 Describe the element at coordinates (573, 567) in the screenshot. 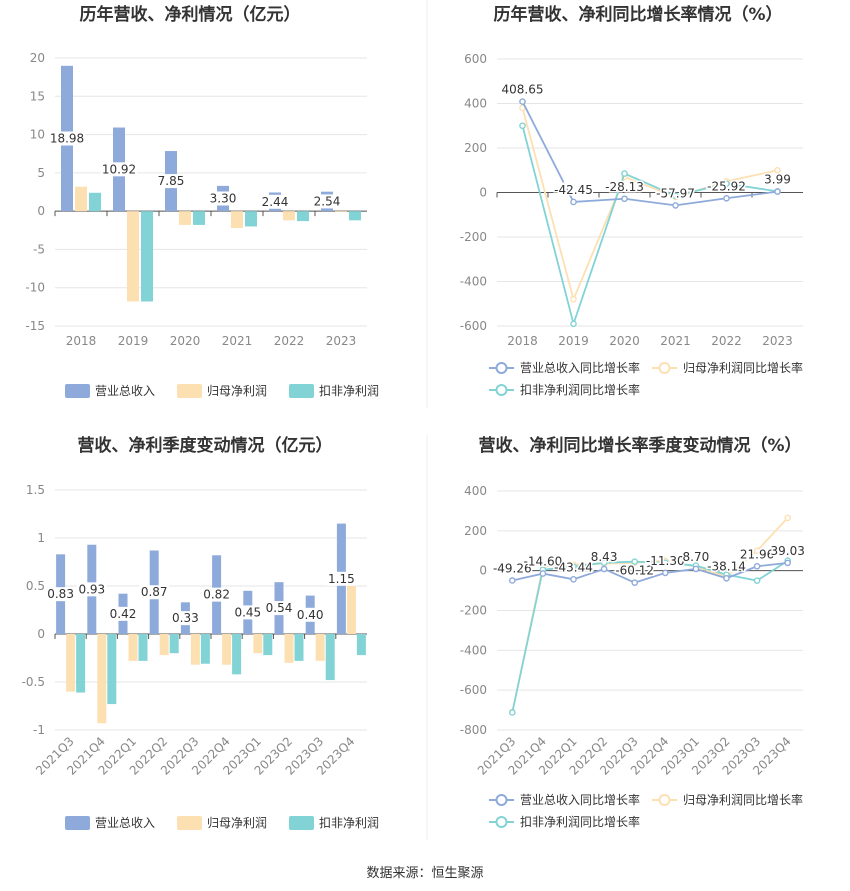

I see `data-label: -43.44` at that location.